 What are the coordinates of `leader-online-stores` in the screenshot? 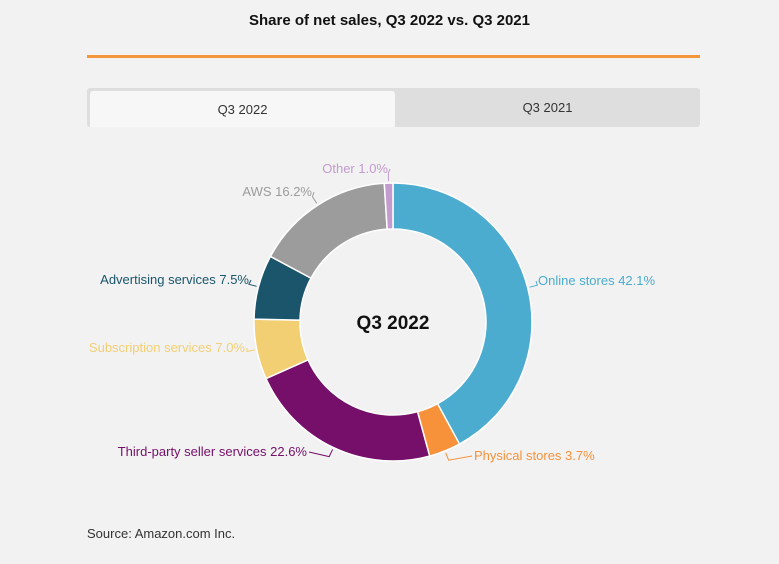 It's located at (534, 284).